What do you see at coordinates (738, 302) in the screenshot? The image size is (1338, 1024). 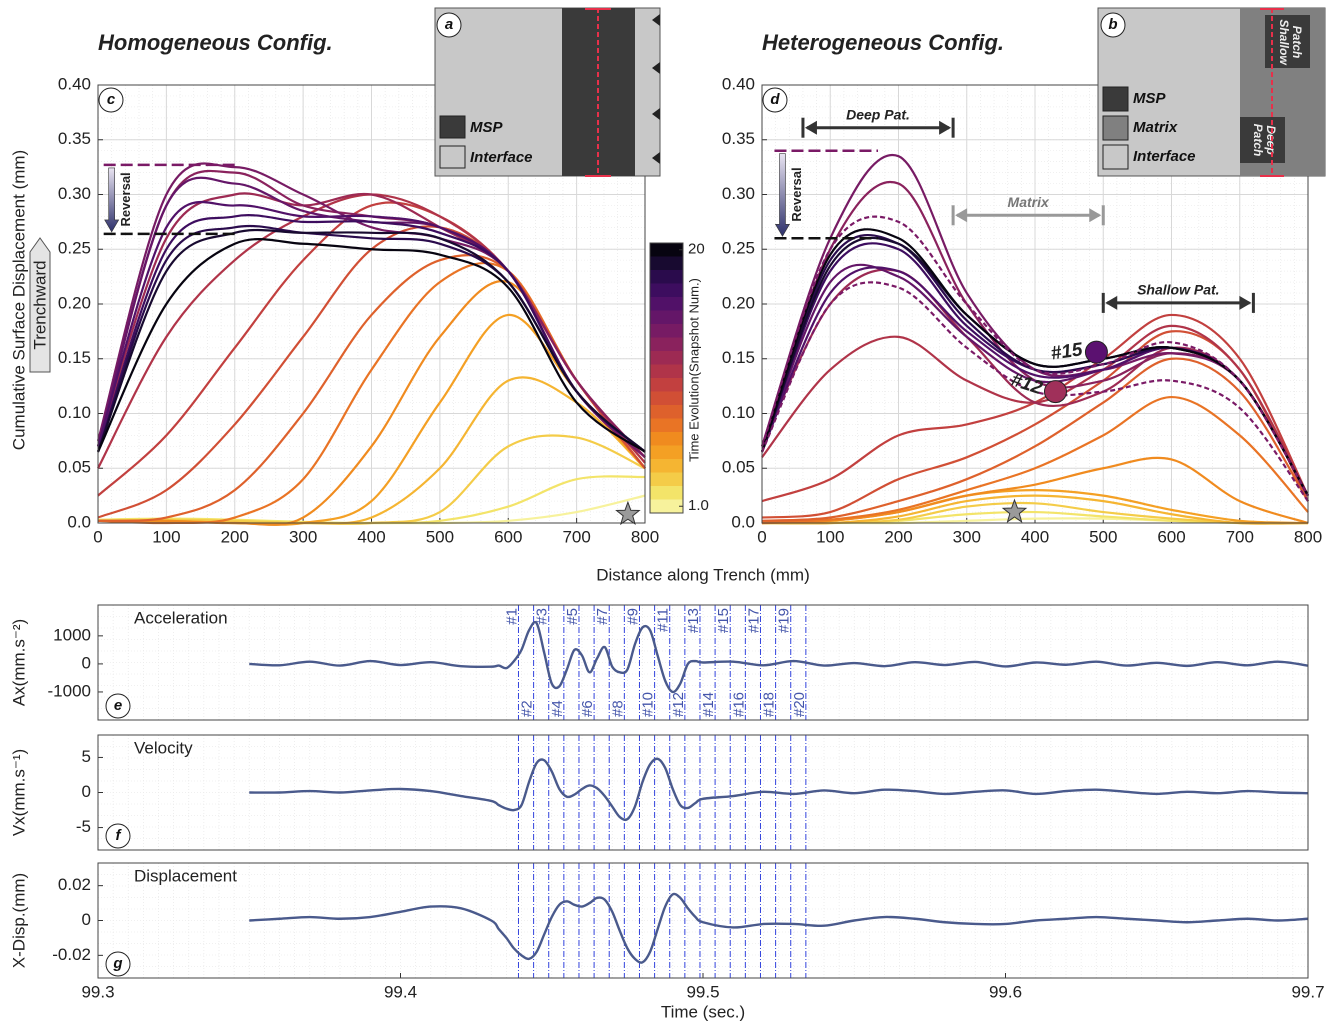 I see `y-tick-label: 0.20` at bounding box center [738, 302].